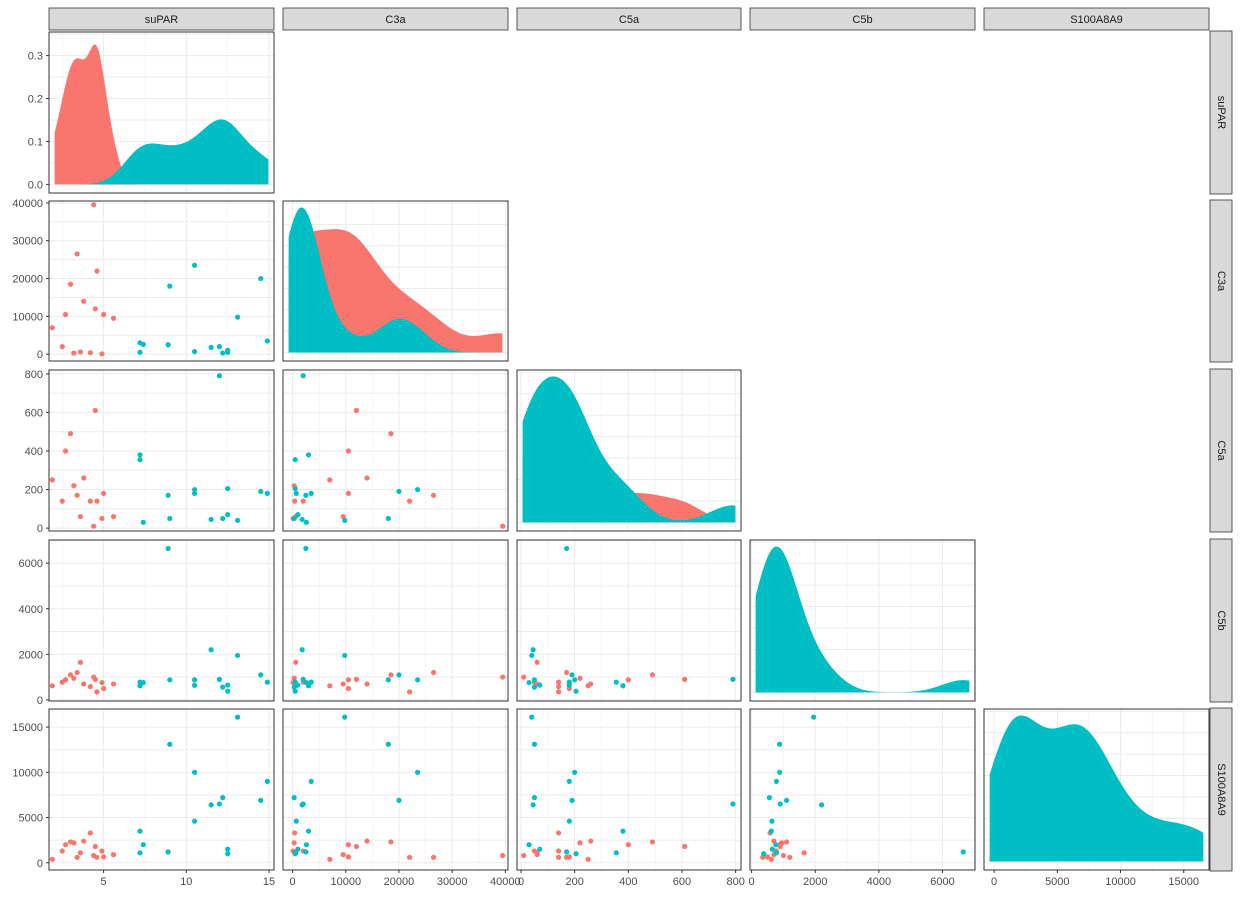 The width and height of the screenshot is (1240, 897). I want to click on strip-right-supar, so click(1221, 112).